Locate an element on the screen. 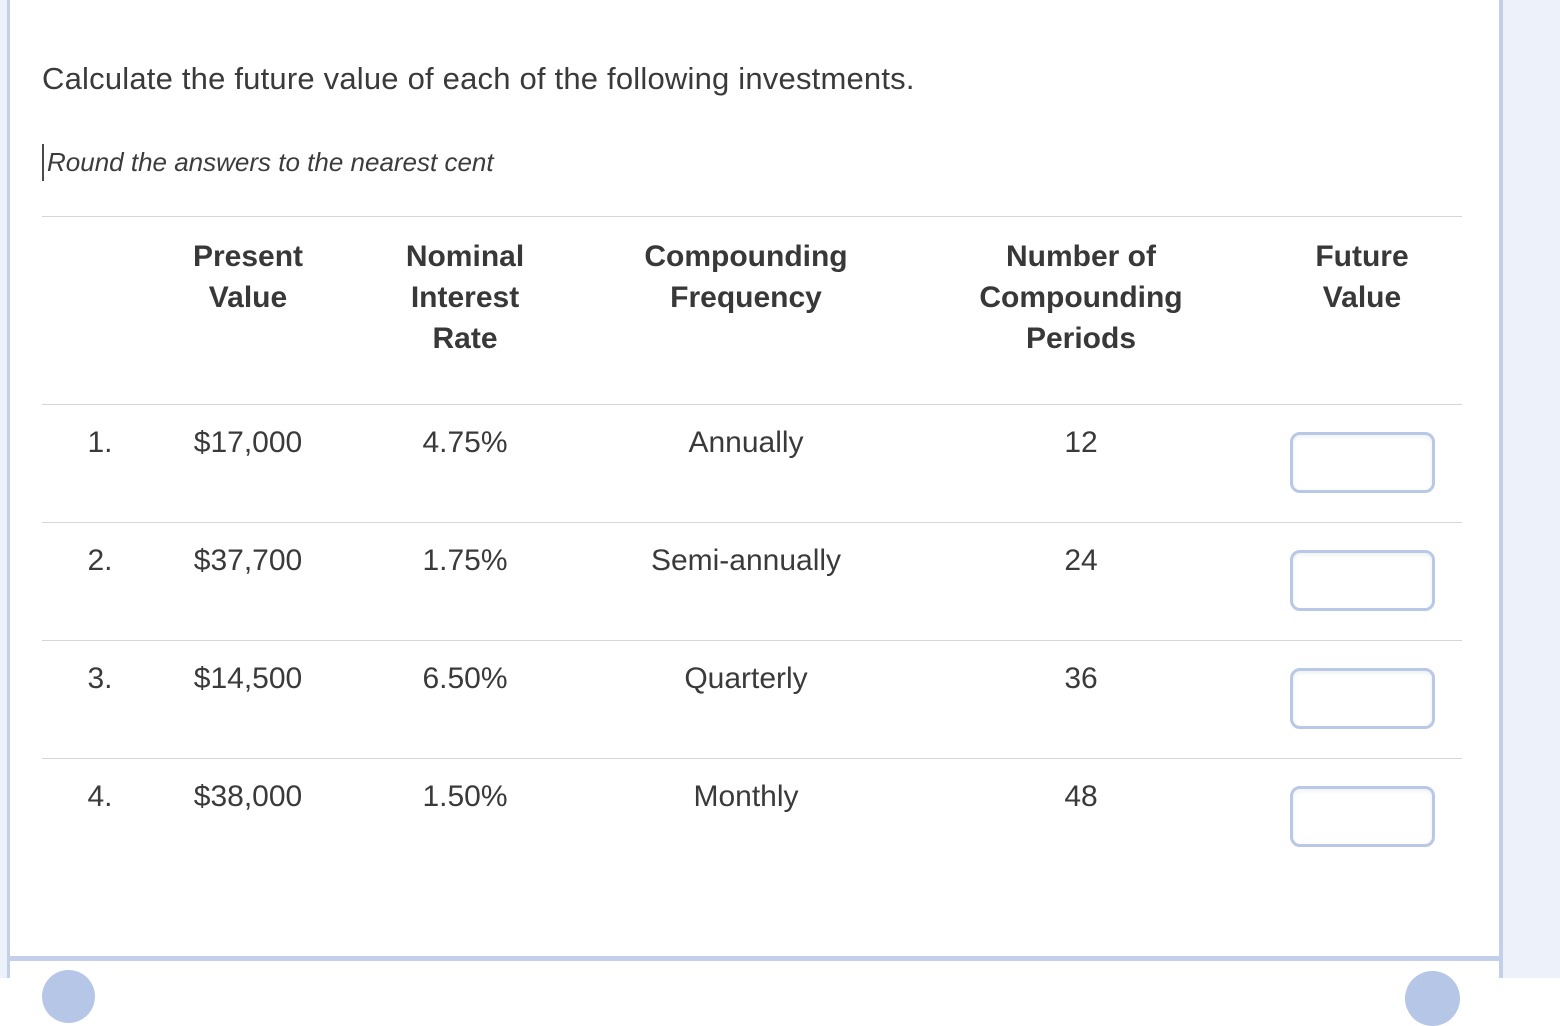 This screenshot has height=1026, width=1560. present-value-cell: $14,500 is located at coordinates (248, 678).